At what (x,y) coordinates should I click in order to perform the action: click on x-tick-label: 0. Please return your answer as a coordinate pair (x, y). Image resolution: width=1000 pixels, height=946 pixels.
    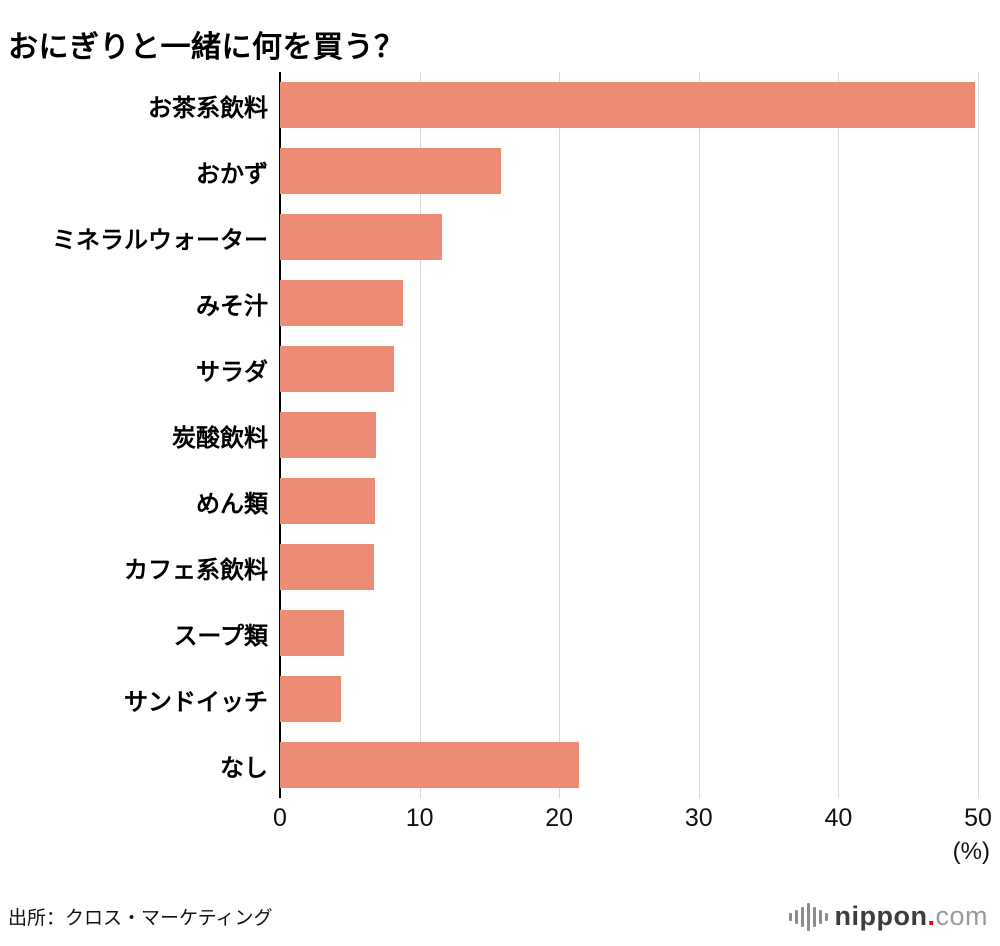
    Looking at the image, I should click on (280, 818).